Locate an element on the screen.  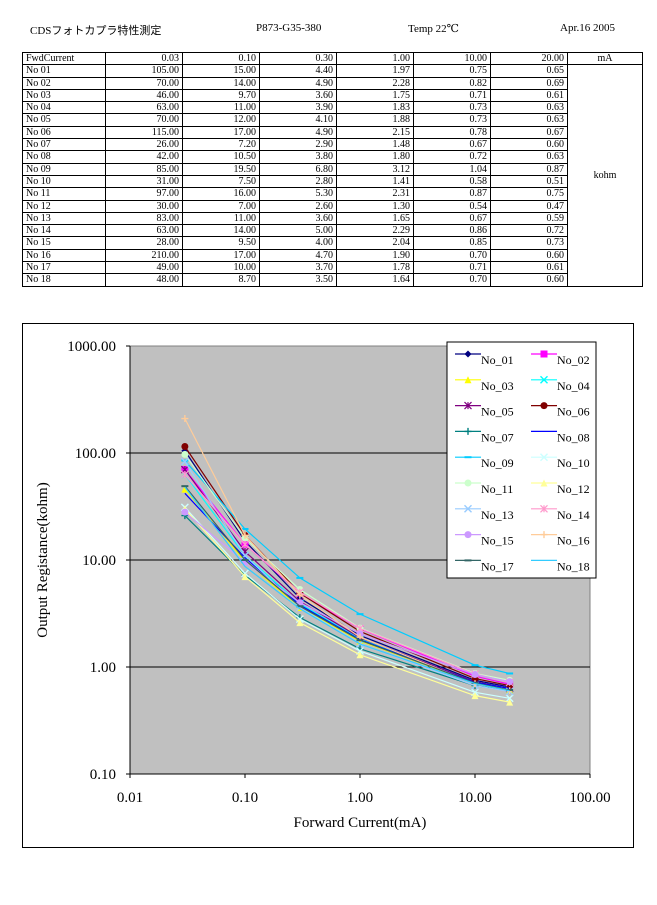
resistance-cell: 210.00 is located at coordinates (144, 256).